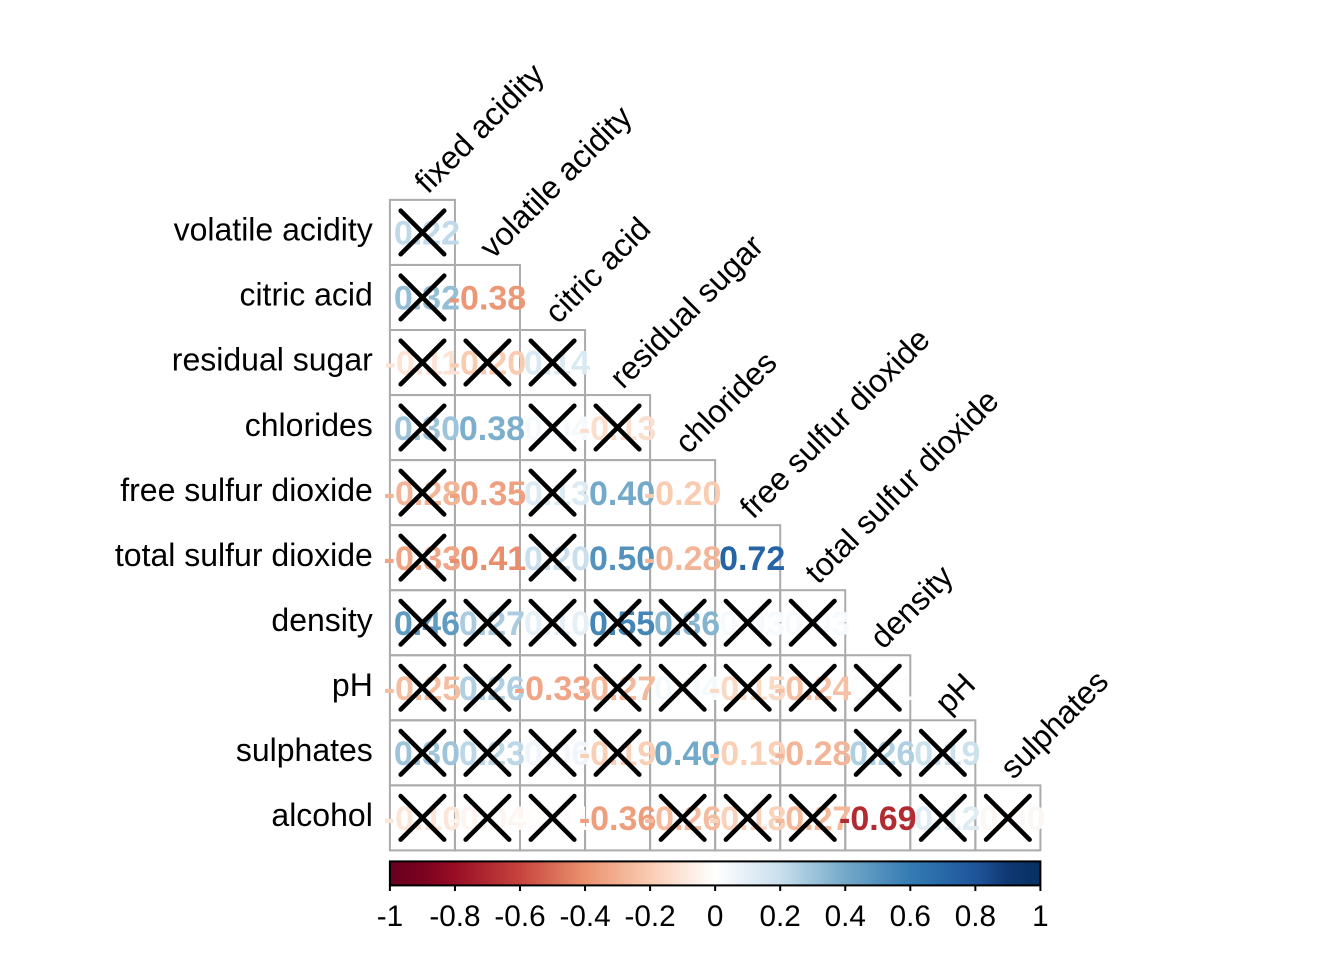 This screenshot has width=1344, height=965. Describe the element at coordinates (748, 754) in the screenshot. I see `svg-text: -0.19` at that location.